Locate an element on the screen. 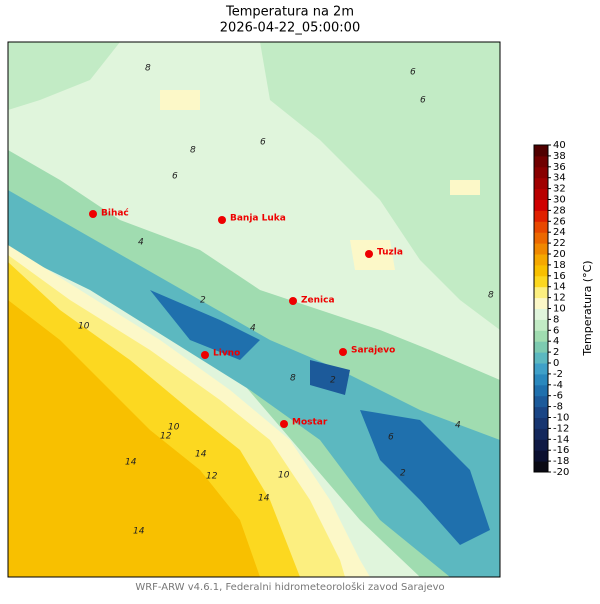 The height and width of the screenshot is (604, 600). colorbar-tick-label: -18 is located at coordinates (561, 461).